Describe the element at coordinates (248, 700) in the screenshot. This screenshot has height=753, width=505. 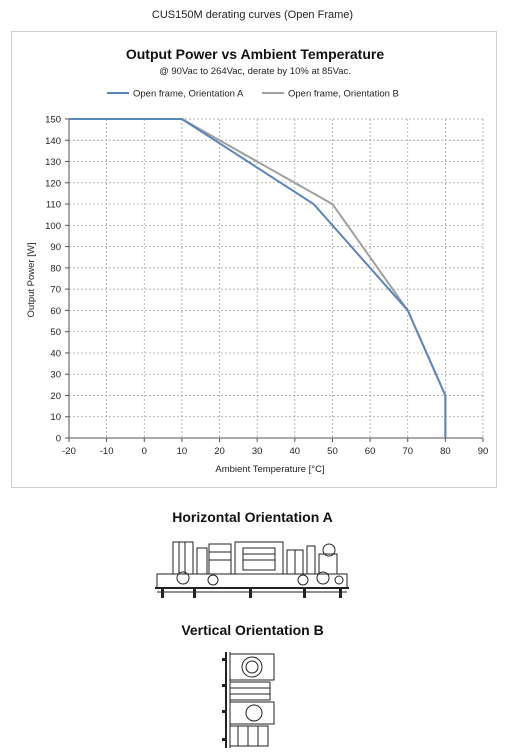
I see `vertical-psu-drawing` at that location.